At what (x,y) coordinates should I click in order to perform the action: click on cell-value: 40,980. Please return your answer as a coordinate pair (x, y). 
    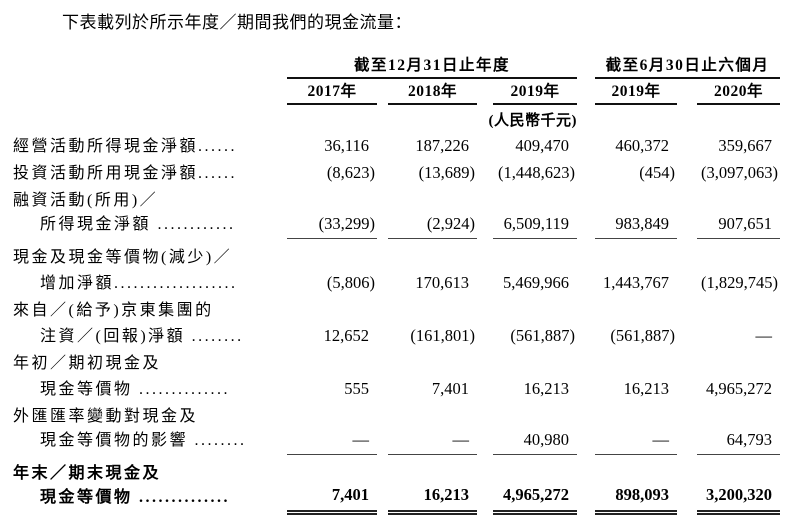
    Looking at the image, I should click on (535, 440).